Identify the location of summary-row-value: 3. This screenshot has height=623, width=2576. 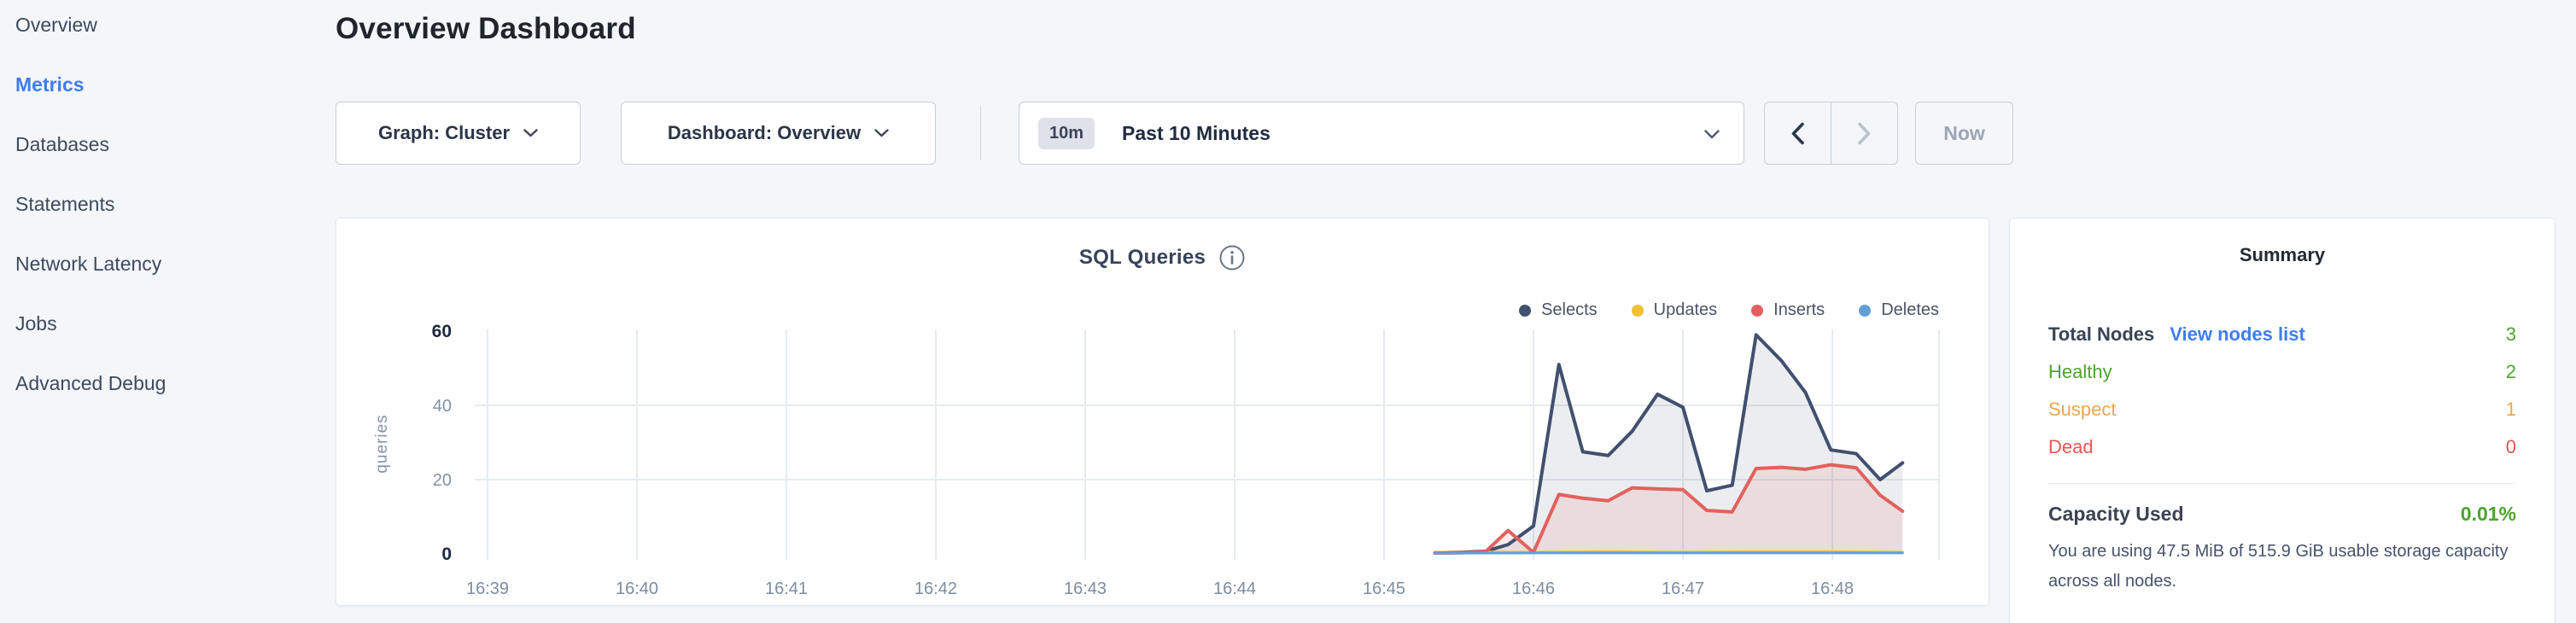
(2510, 334).